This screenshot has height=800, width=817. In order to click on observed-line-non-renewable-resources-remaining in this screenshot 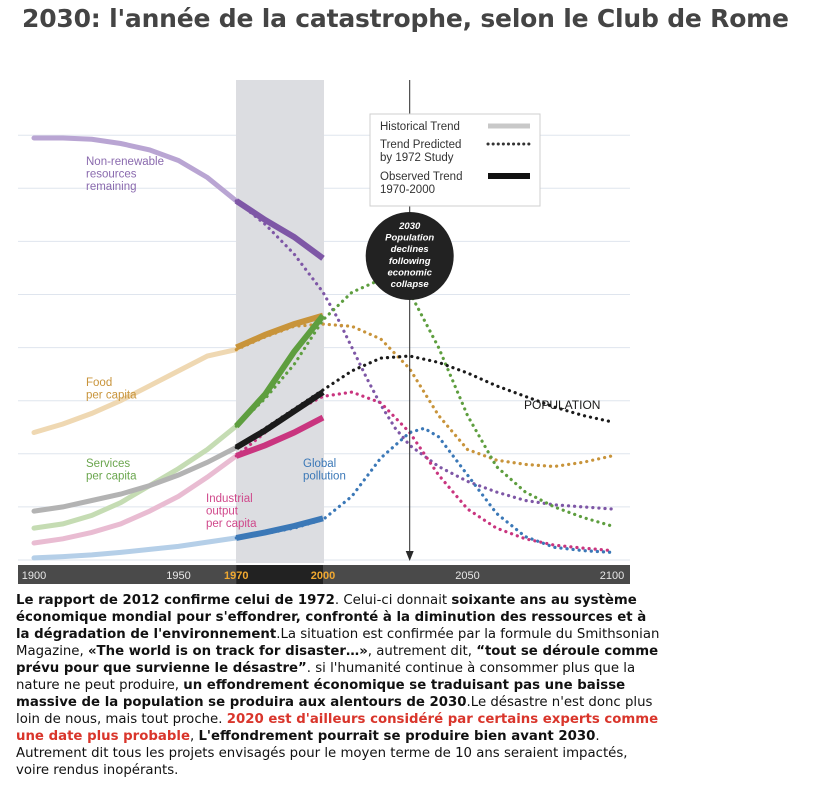, I will do `click(279, 229)`.